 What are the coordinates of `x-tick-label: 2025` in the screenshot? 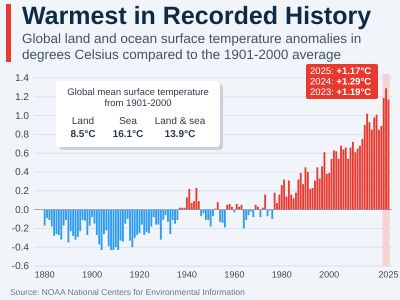 It's located at (388, 274).